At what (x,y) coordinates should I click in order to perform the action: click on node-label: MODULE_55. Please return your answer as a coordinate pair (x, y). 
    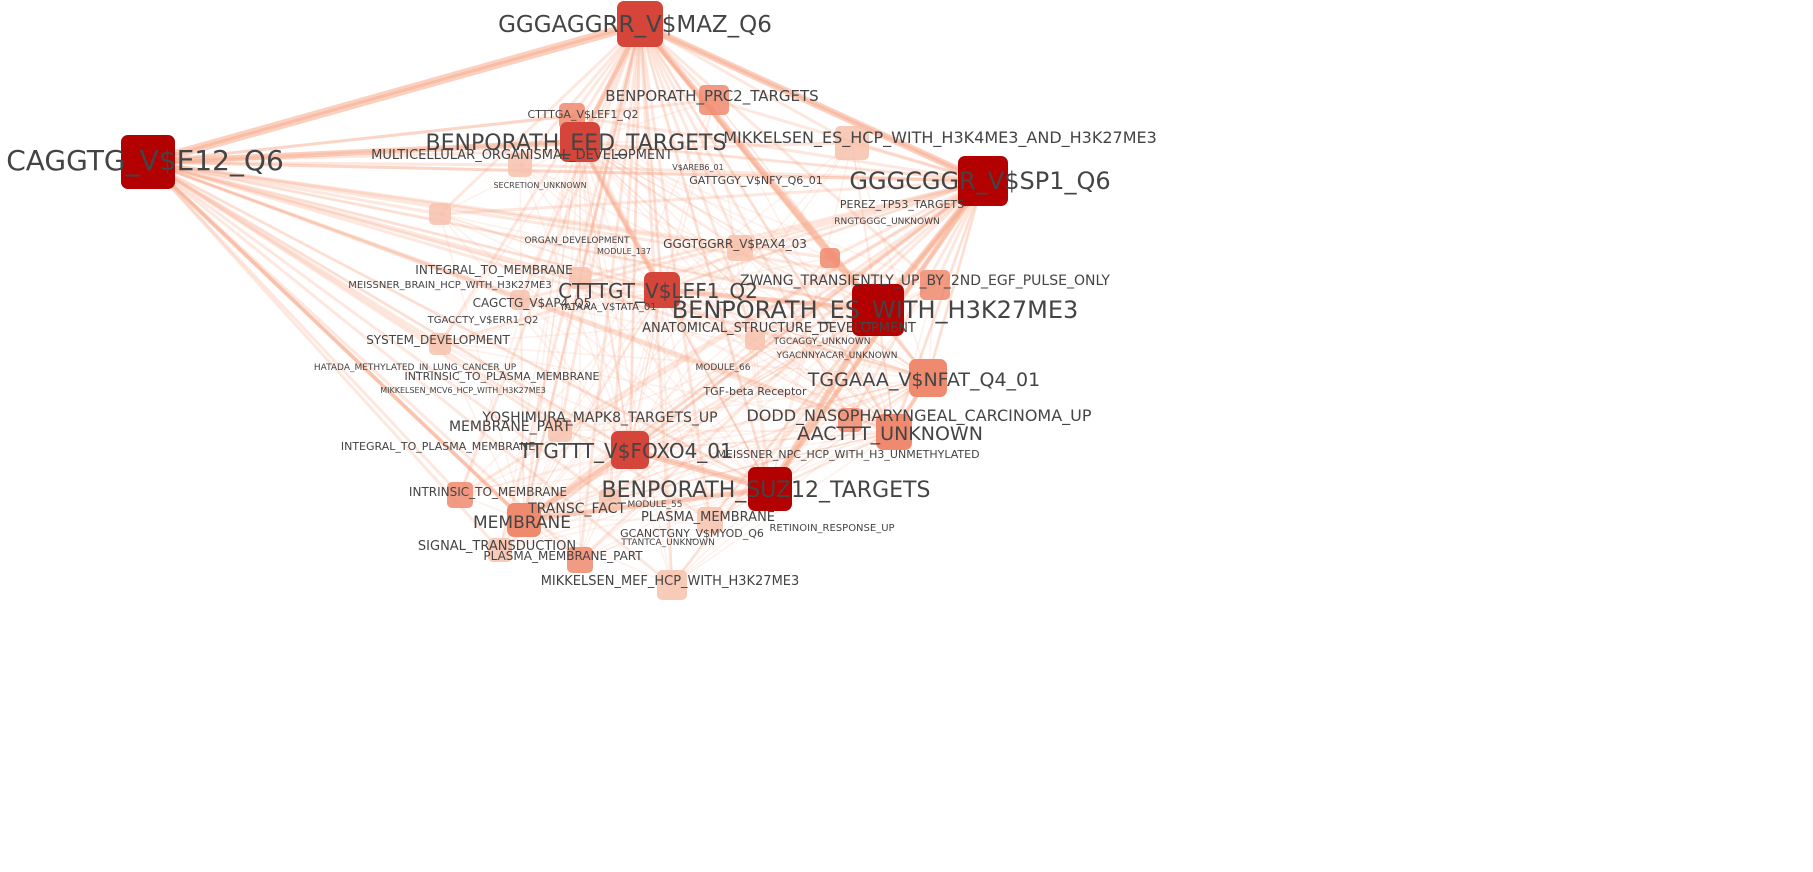
    Looking at the image, I should click on (654, 505).